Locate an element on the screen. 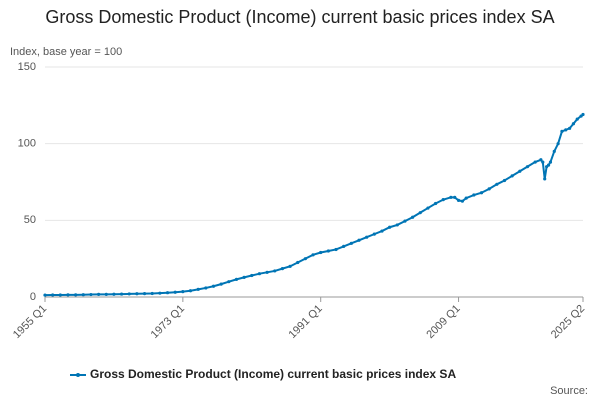 This screenshot has height=400, width=600. x-tick-label: 1955 Q1 is located at coordinates (30, 322).